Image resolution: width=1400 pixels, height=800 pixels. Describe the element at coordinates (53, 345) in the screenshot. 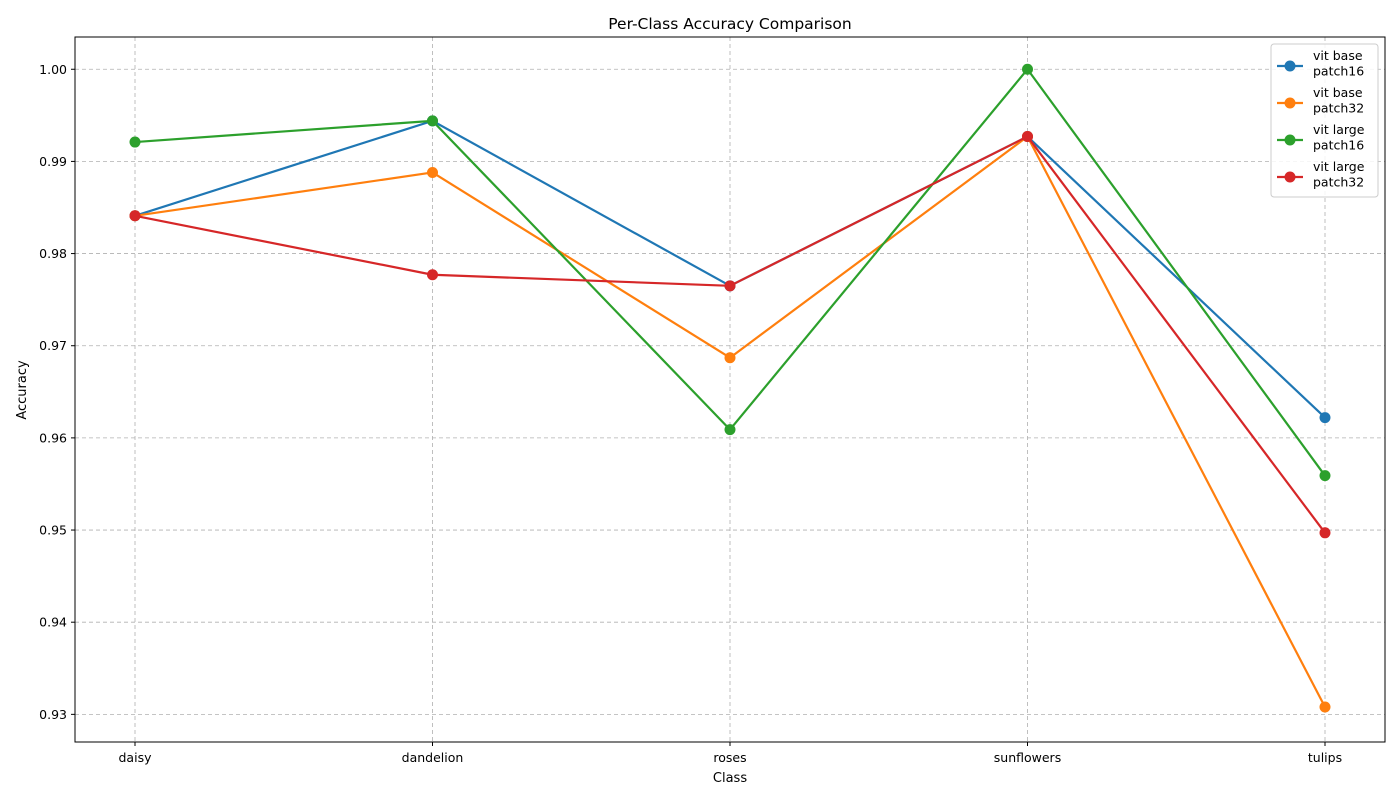

I see `y-tick-label: 0.97` at that location.